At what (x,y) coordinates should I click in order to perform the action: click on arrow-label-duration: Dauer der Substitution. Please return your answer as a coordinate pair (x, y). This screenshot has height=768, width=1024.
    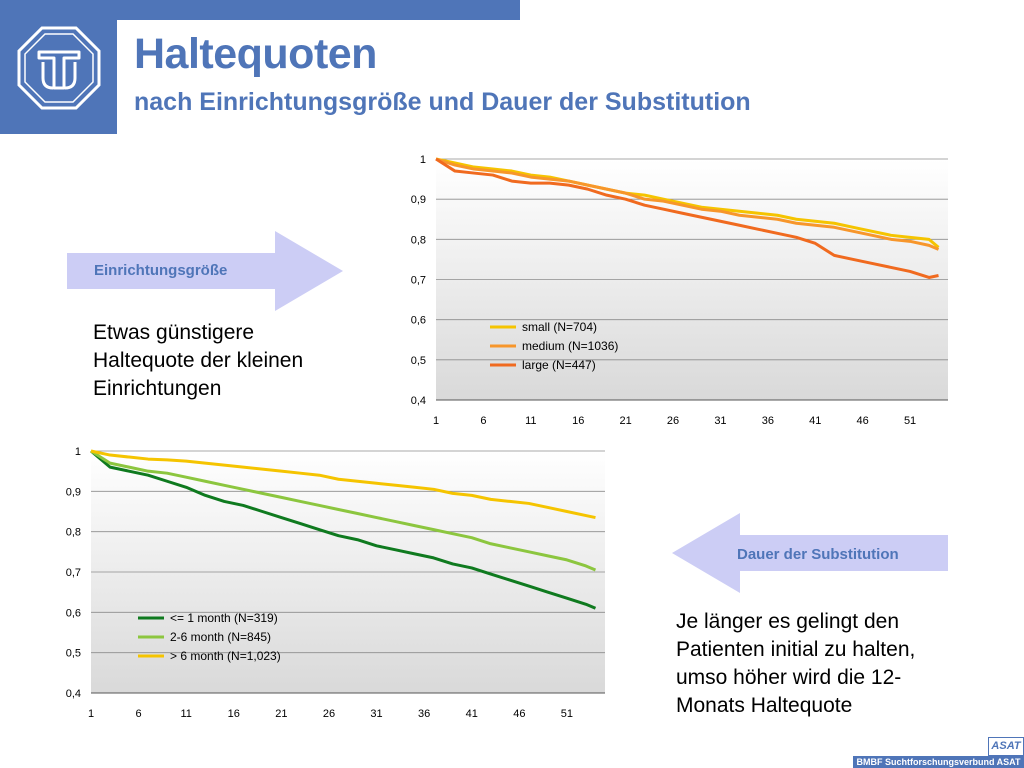
    Looking at the image, I should click on (818, 554).